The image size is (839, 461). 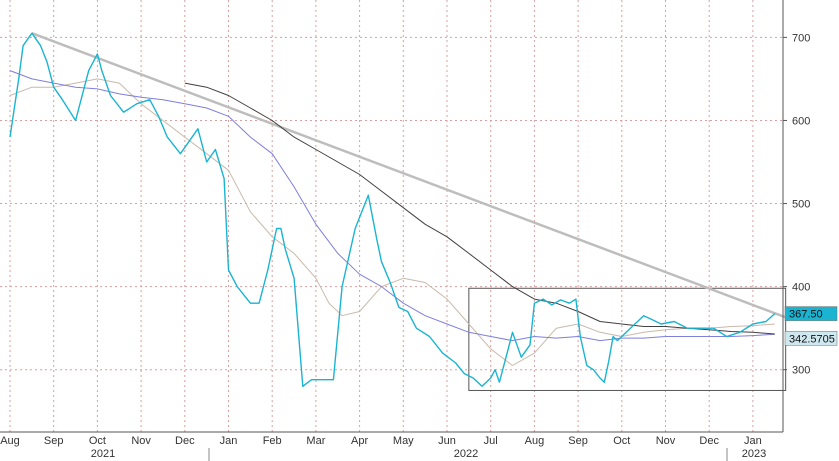 I want to click on x-tick-label: Jun, so click(x=447, y=441).